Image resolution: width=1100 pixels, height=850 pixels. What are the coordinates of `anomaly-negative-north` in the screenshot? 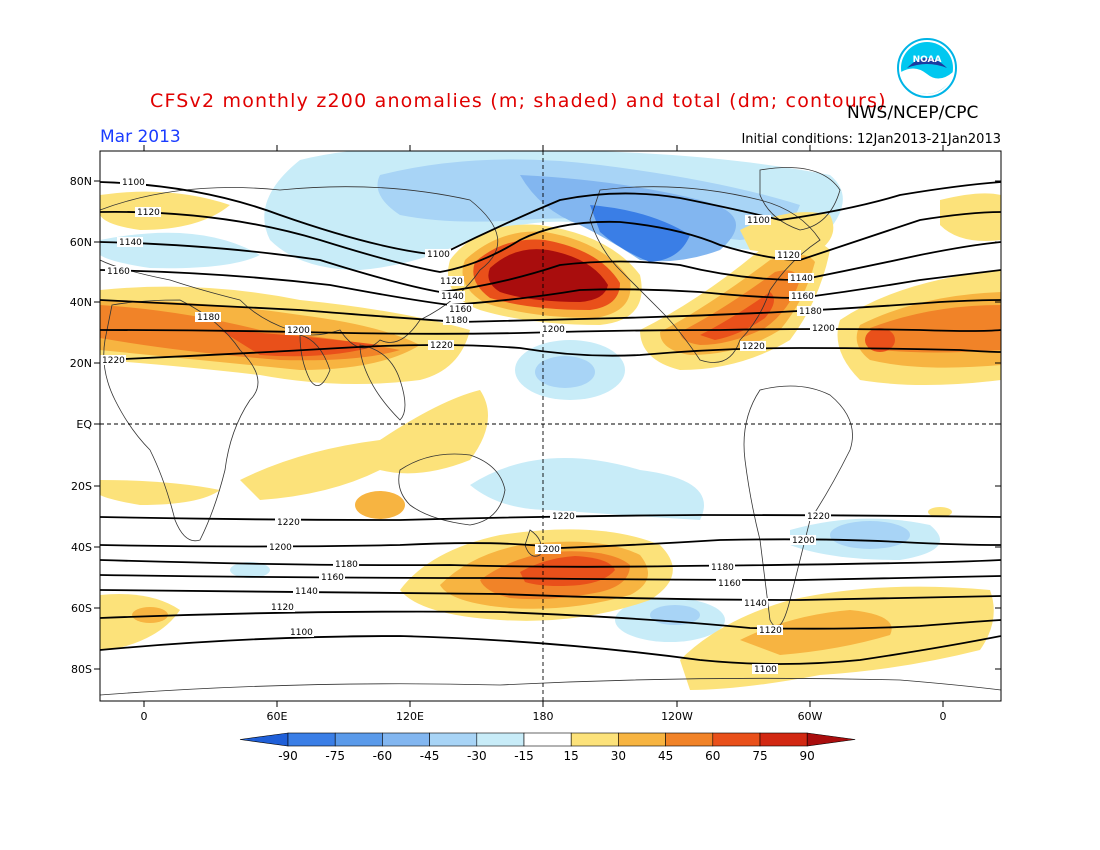 It's located at (640, 233).